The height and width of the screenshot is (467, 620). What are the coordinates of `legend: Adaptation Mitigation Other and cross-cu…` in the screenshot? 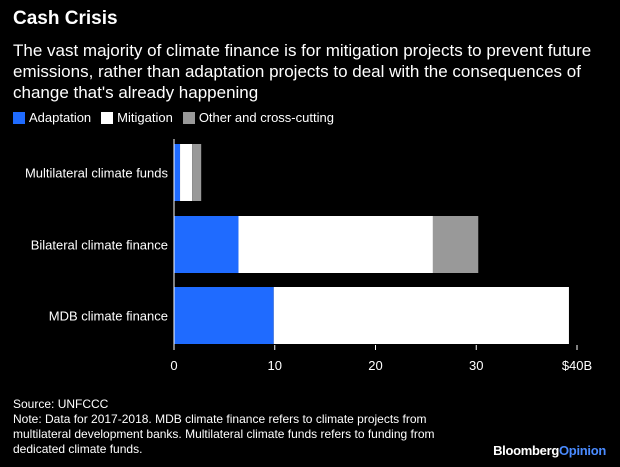 It's located at (178, 117).